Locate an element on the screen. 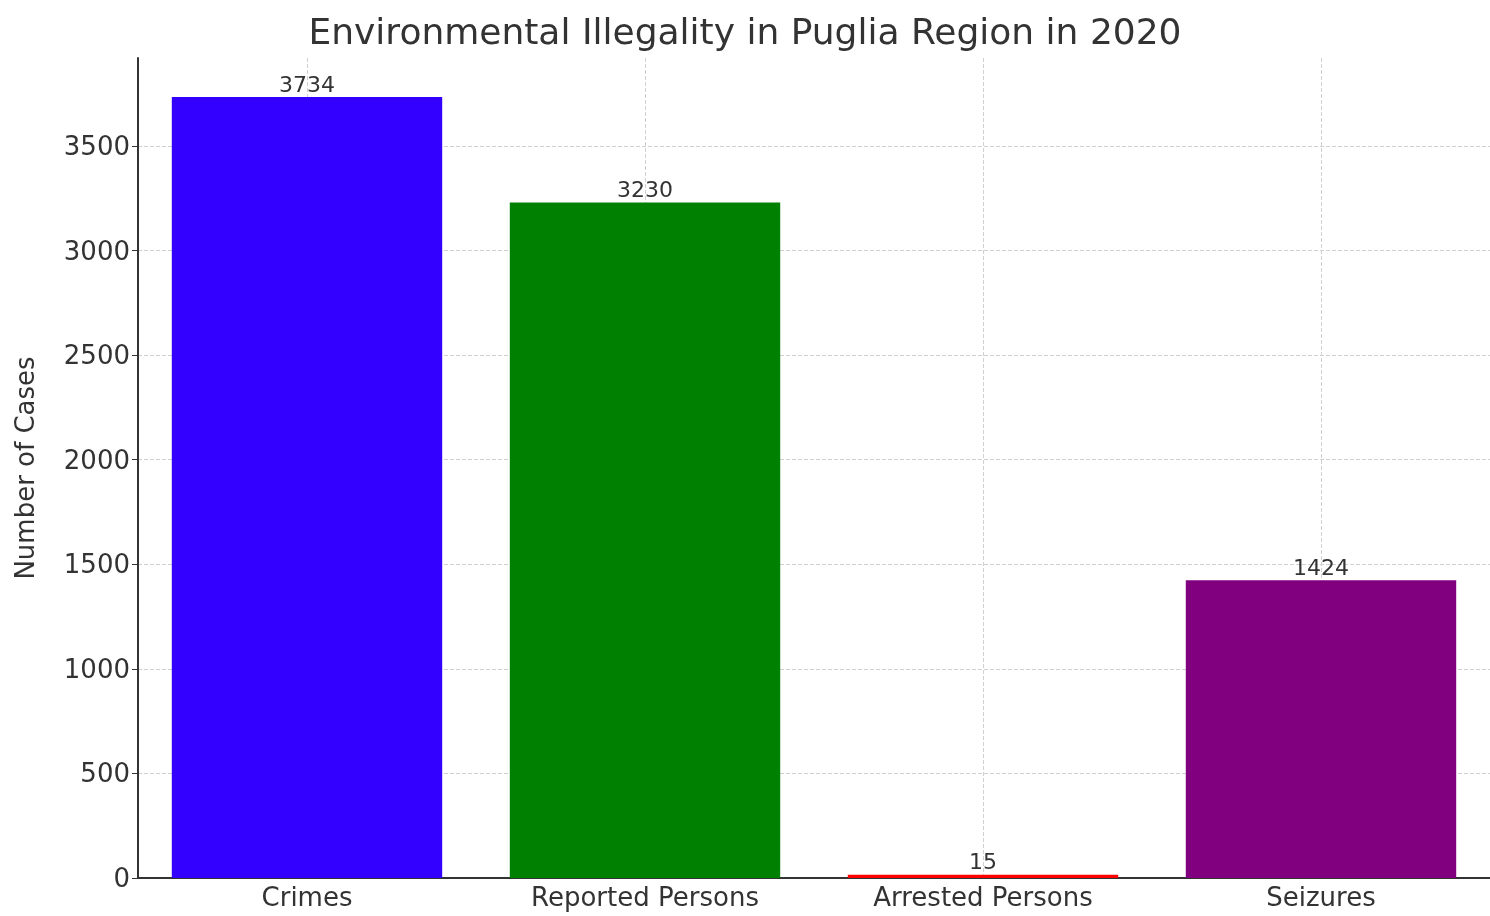 This screenshot has height=916, width=1490. data-label: 3734 is located at coordinates (307, 84).